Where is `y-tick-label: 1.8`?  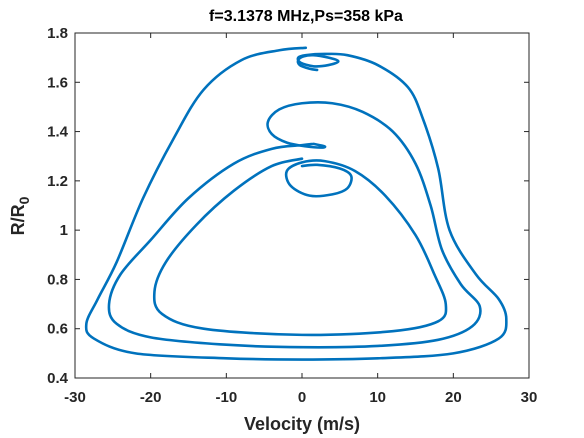
y-tick-label: 1.8 is located at coordinates (57, 33).